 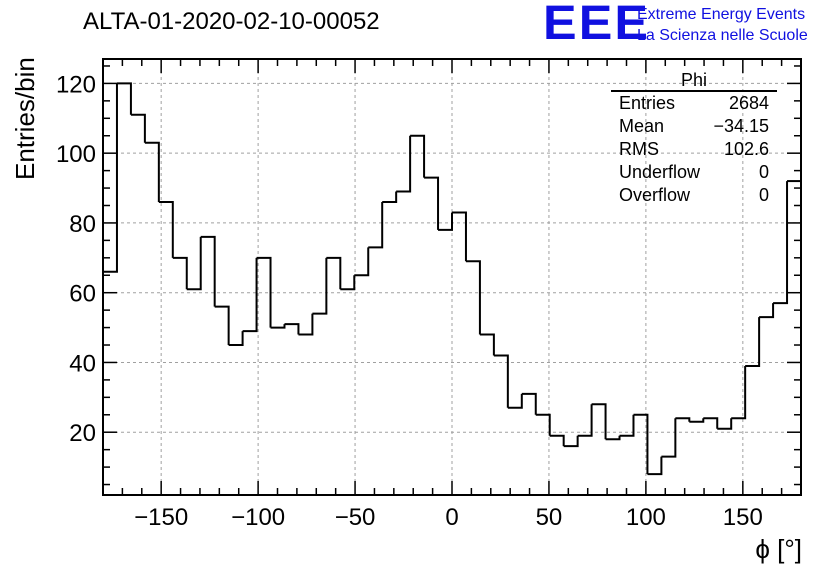 What do you see at coordinates (721, 14) in the screenshot?
I see `logo-caption-line1: Extreme Energy Events` at bounding box center [721, 14].